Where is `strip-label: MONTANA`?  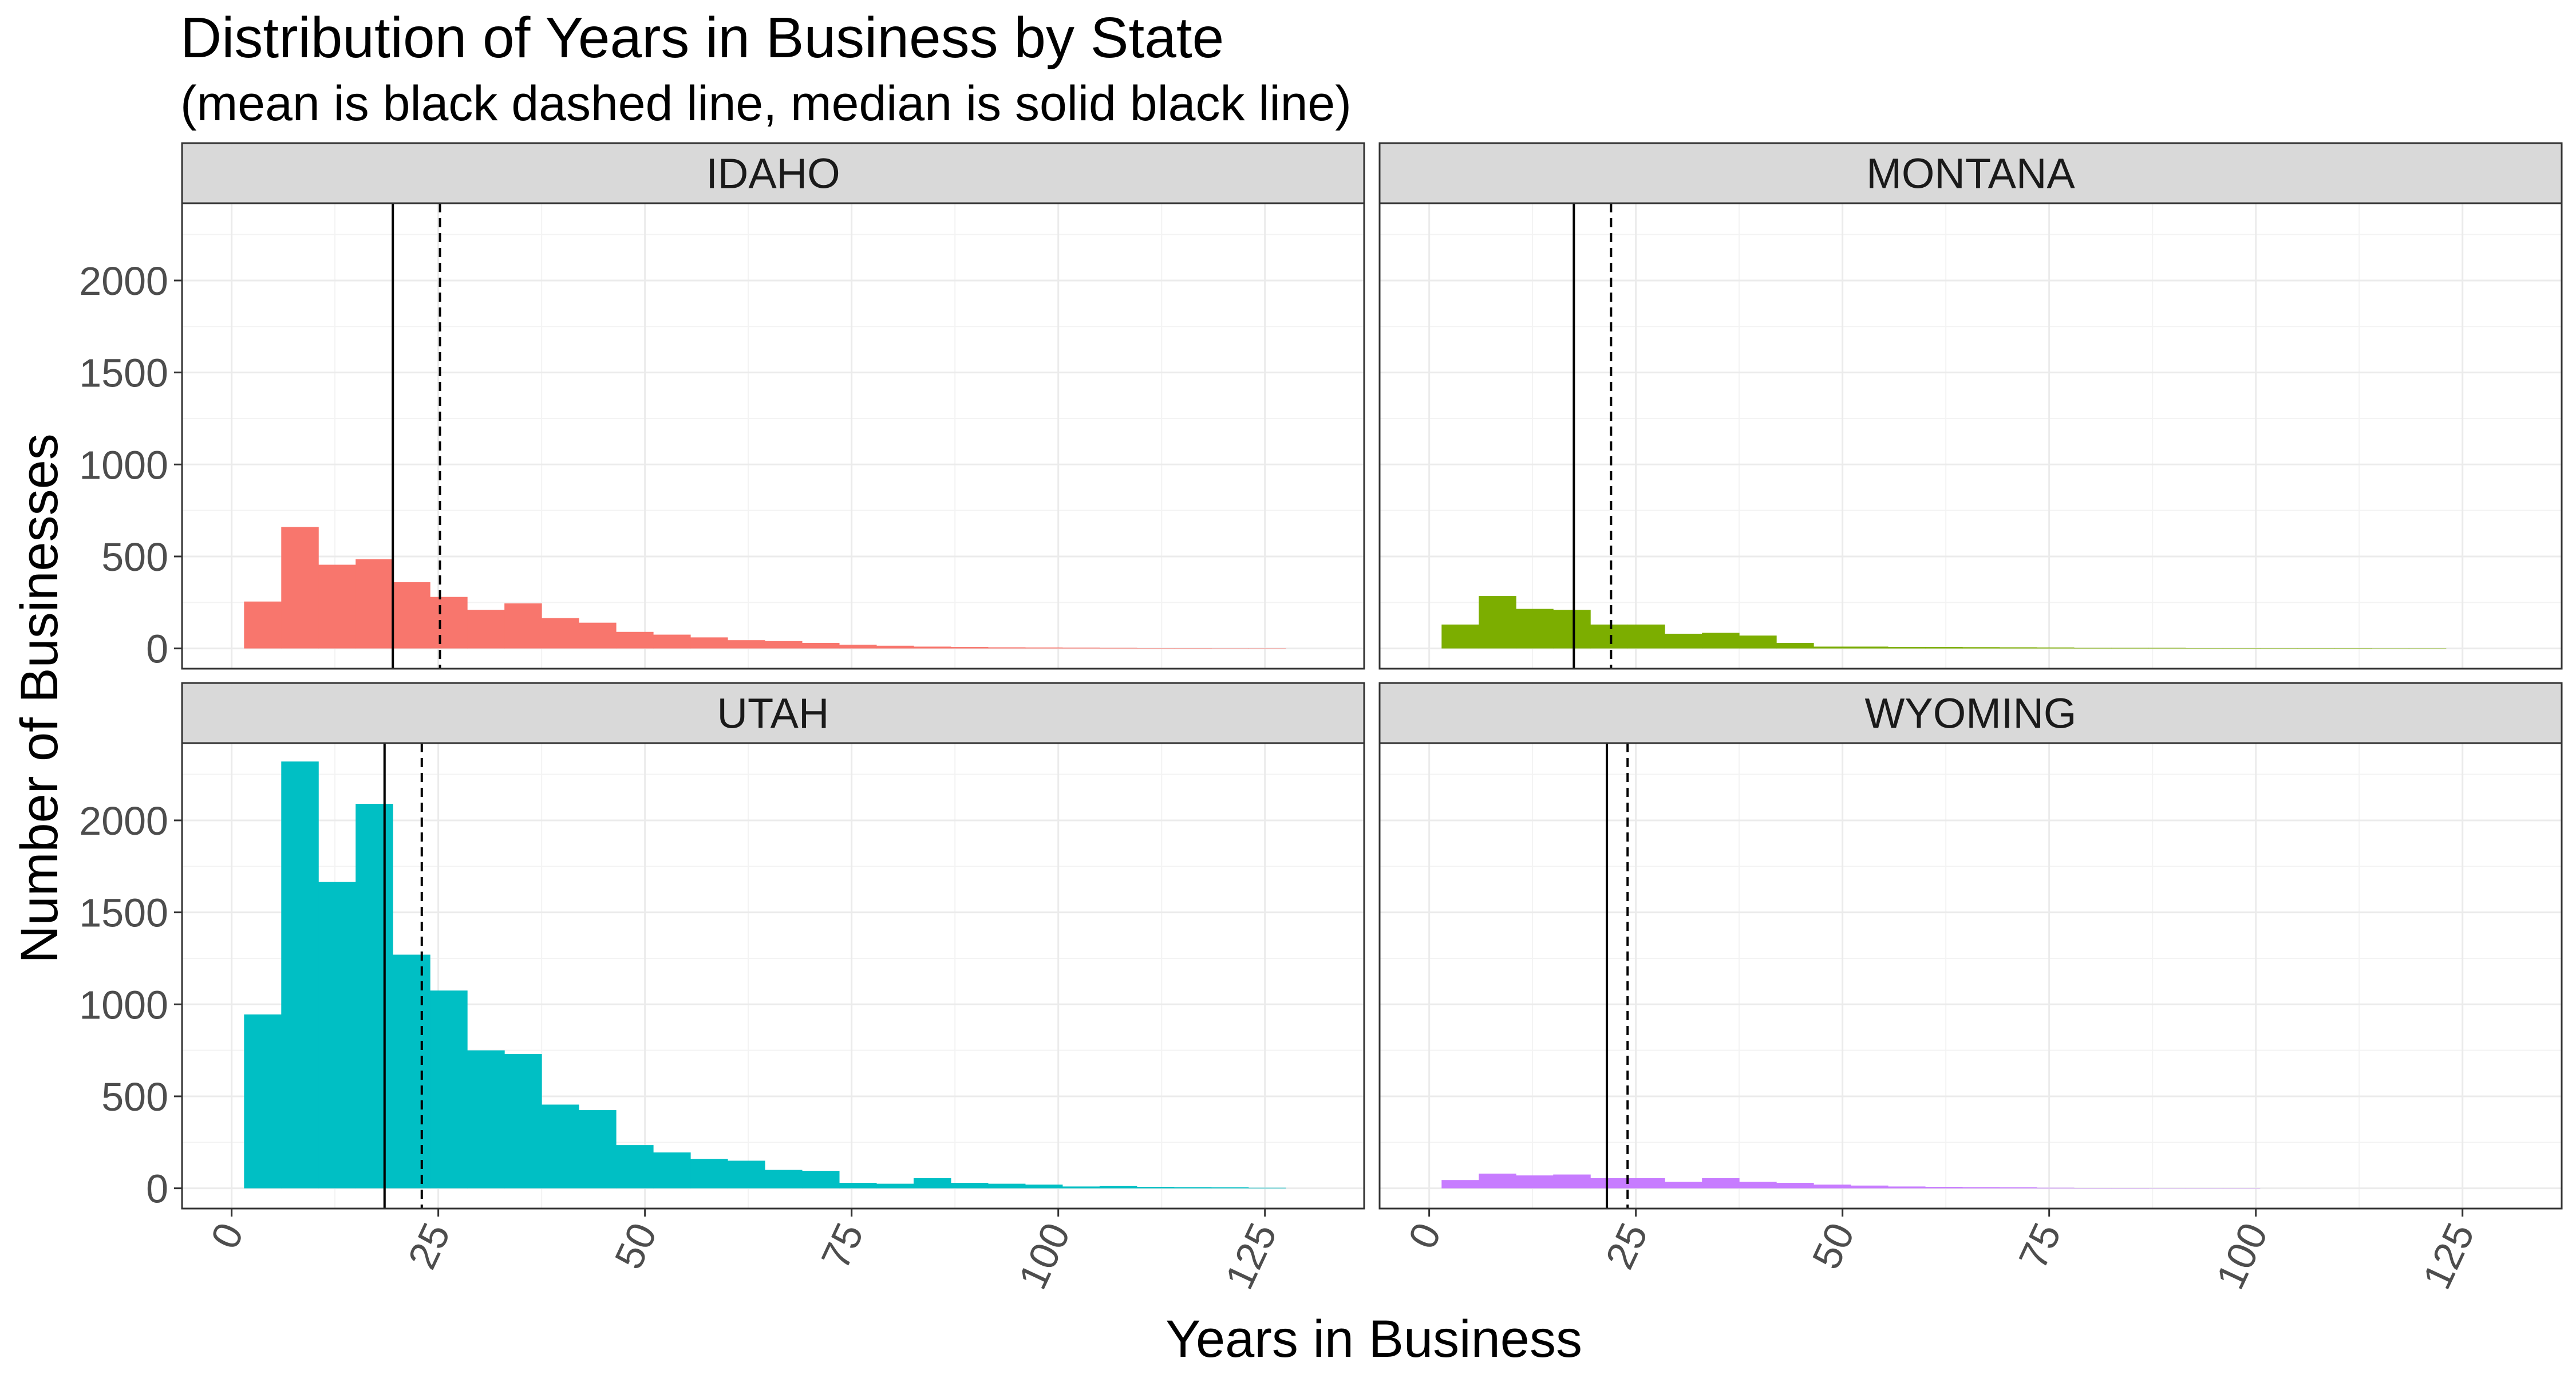 strip-label: MONTANA is located at coordinates (1970, 174).